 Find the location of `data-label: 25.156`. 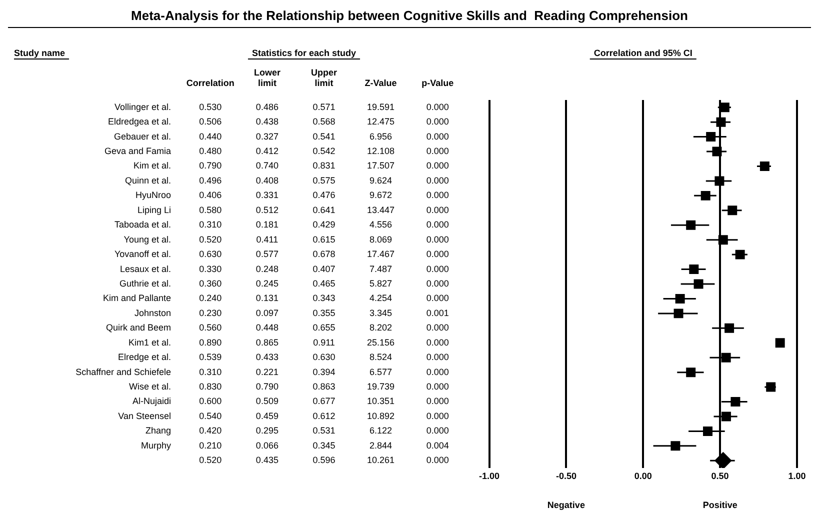

data-label: 25.156 is located at coordinates (381, 342).